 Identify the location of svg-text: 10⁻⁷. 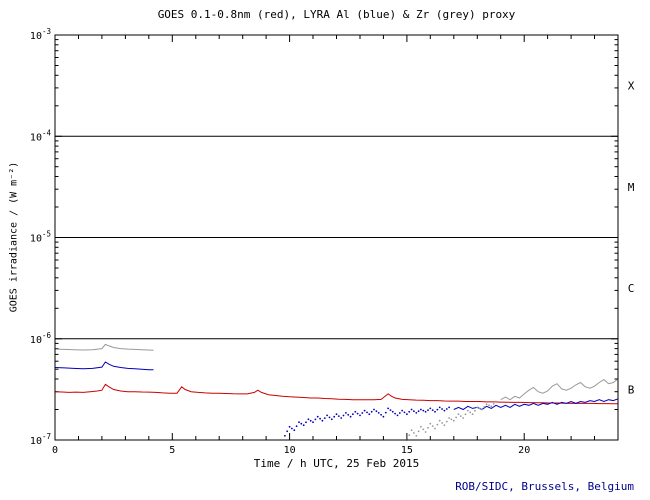
(40, 439).